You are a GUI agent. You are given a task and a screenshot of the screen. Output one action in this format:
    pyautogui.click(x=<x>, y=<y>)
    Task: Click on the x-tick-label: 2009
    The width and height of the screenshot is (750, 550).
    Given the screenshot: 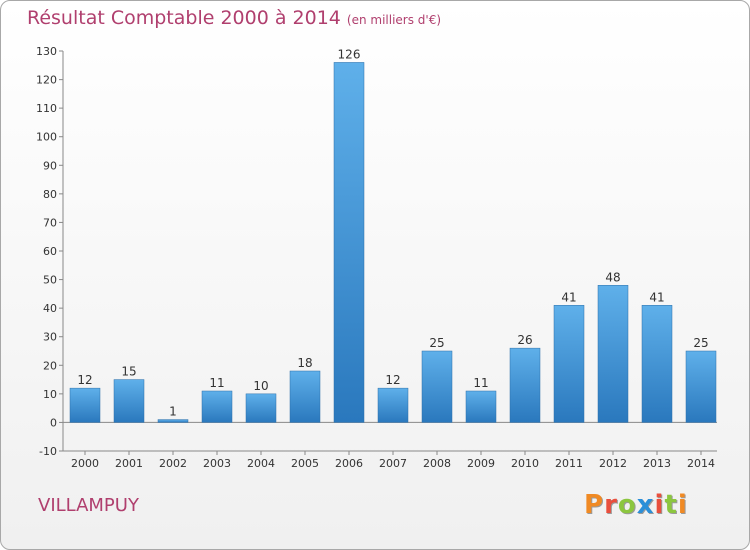 What is the action you would take?
    pyautogui.click(x=481, y=463)
    